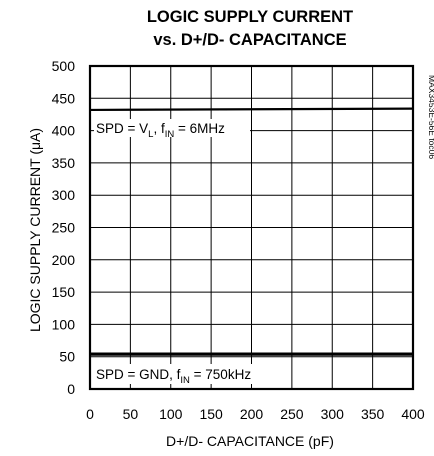 This screenshot has width=434, height=456. Describe the element at coordinates (413, 414) in the screenshot. I see `x-tick-label: 400` at that location.